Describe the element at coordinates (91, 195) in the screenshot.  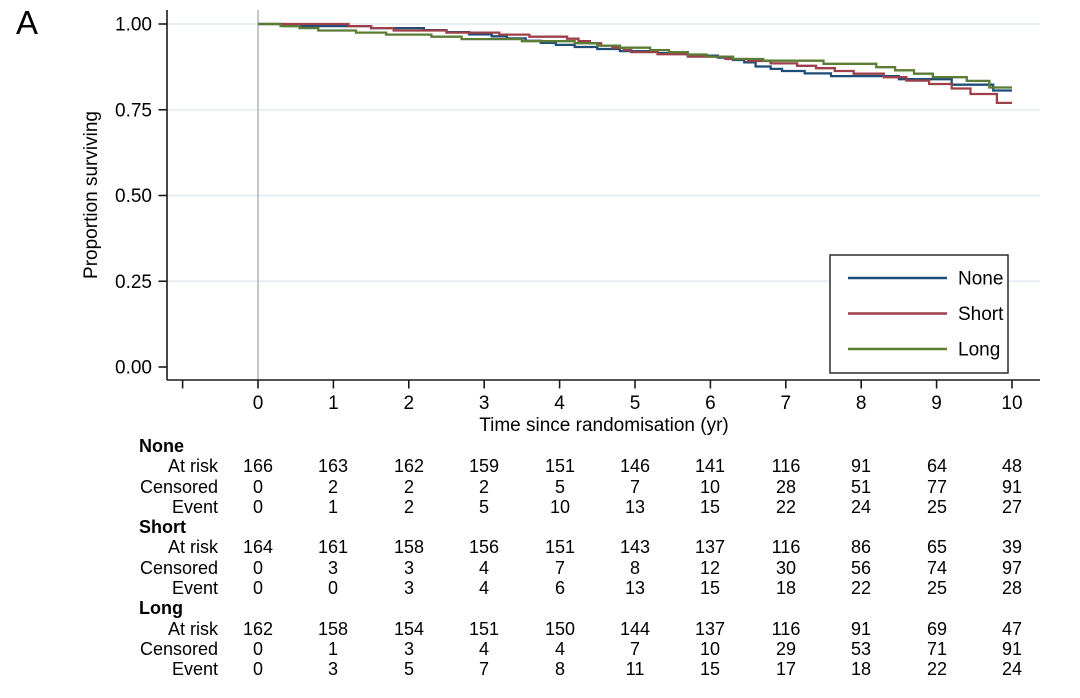
I see `y-axis-title: Proportion surviving` at that location.